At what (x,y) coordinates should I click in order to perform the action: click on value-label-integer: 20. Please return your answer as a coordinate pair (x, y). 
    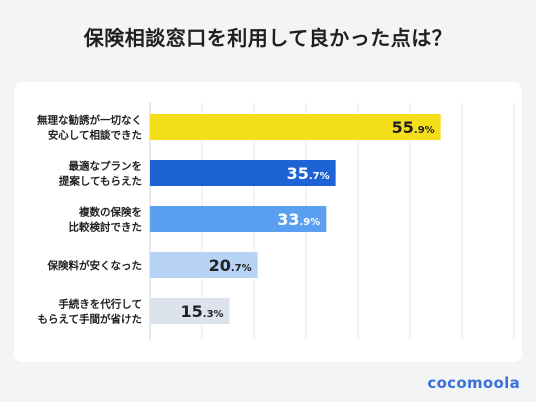
    Looking at the image, I should click on (220, 265).